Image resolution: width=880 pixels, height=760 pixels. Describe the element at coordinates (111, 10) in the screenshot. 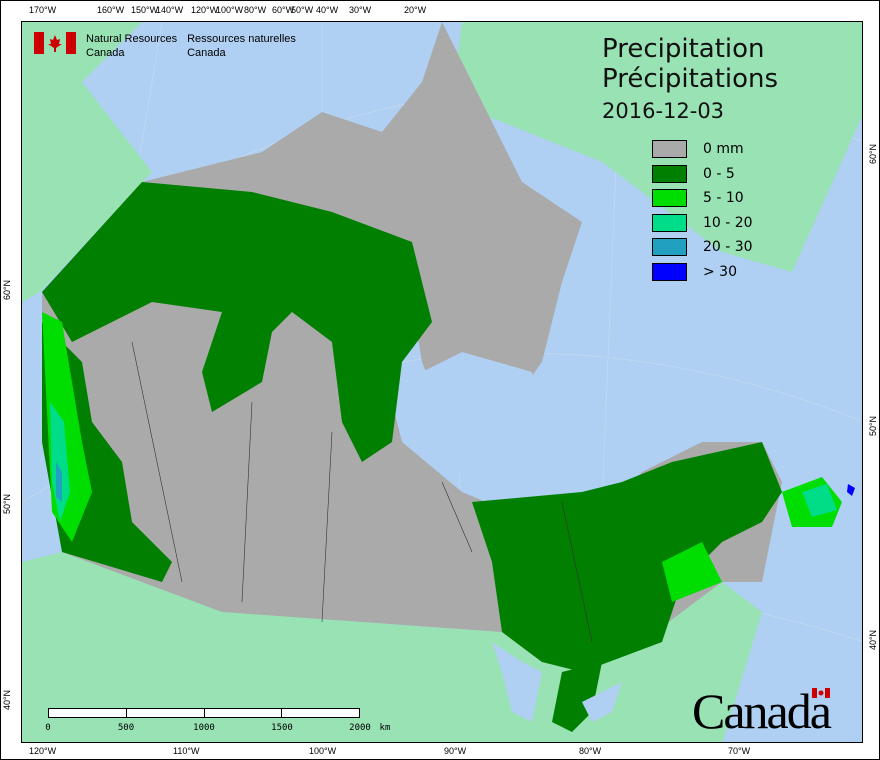

I see `top-tick: 160°W` at that location.